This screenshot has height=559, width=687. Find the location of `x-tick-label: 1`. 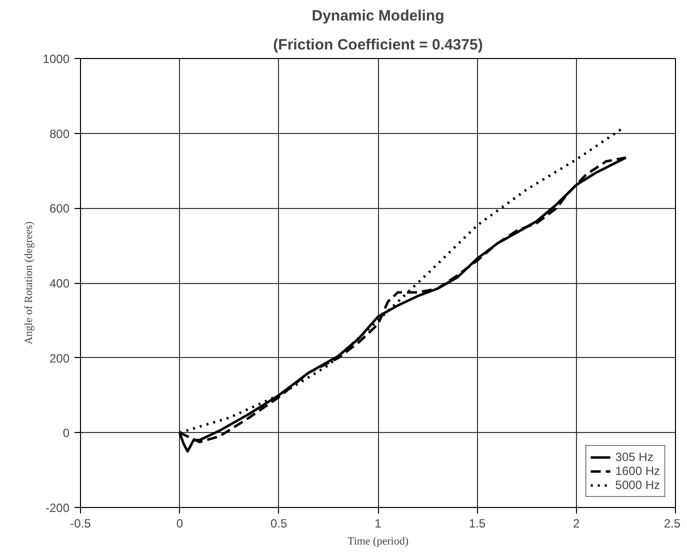

x-tick-label: 1 is located at coordinates (378, 523).